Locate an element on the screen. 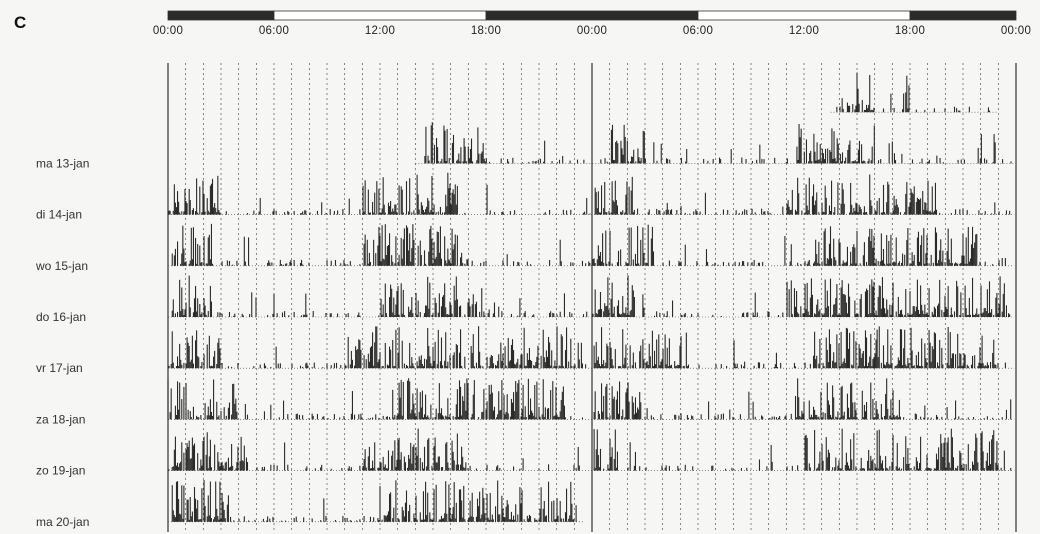 This screenshot has width=1040, height=534. actogram-row is located at coordinates (914, 92).